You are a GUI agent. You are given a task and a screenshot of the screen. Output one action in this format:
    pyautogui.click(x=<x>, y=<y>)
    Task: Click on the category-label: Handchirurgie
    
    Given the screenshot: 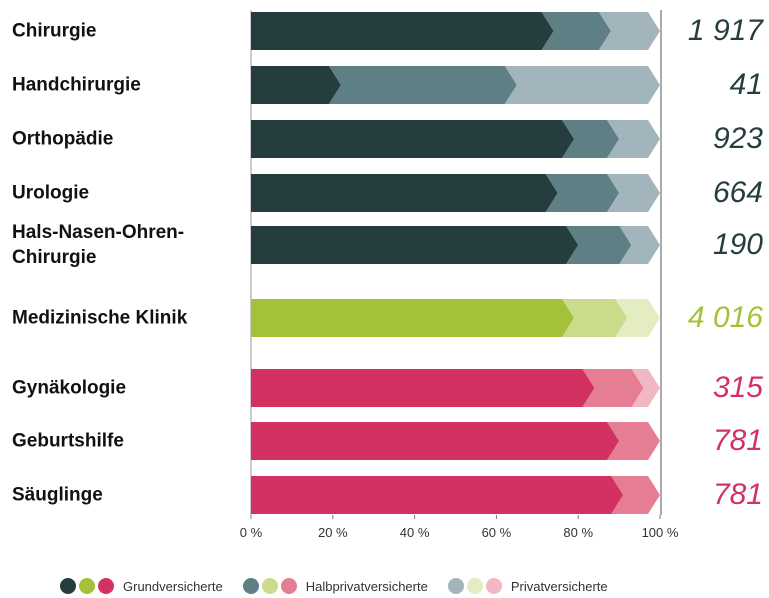 What is the action you would take?
    pyautogui.click(x=76, y=85)
    